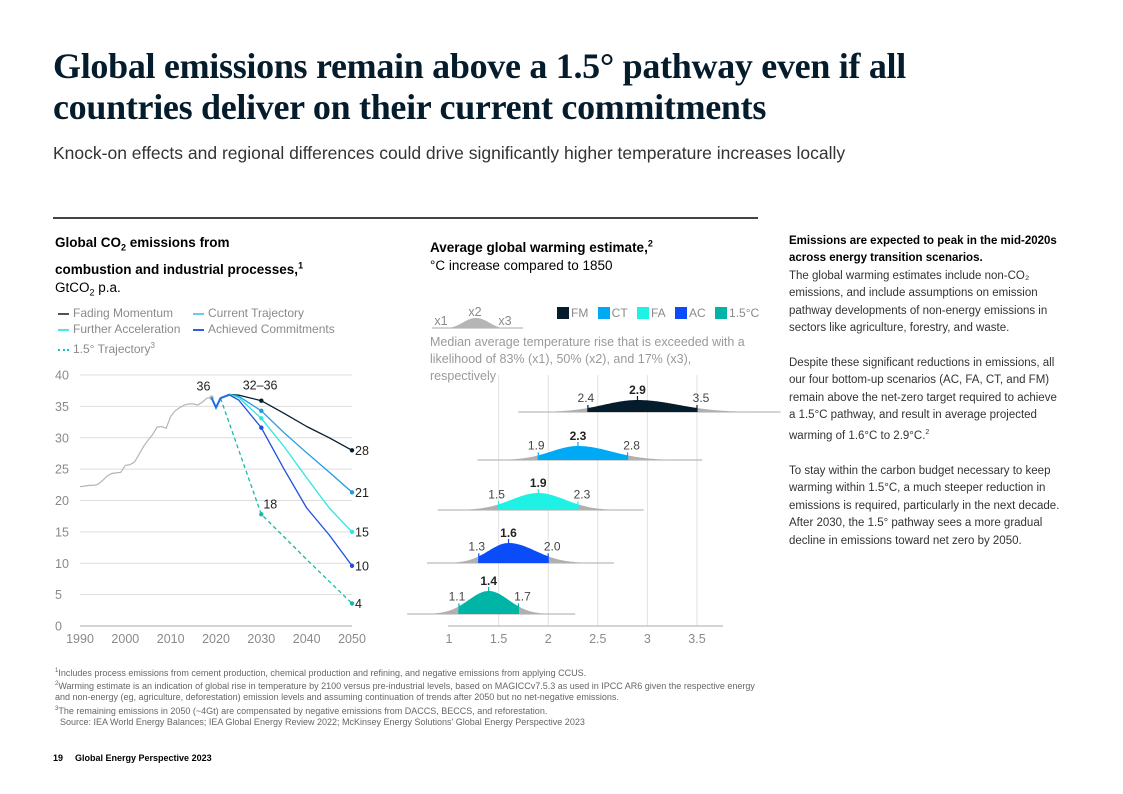  Describe the element at coordinates (62, 470) in the screenshot. I see `y-tick-label: 25` at that location.